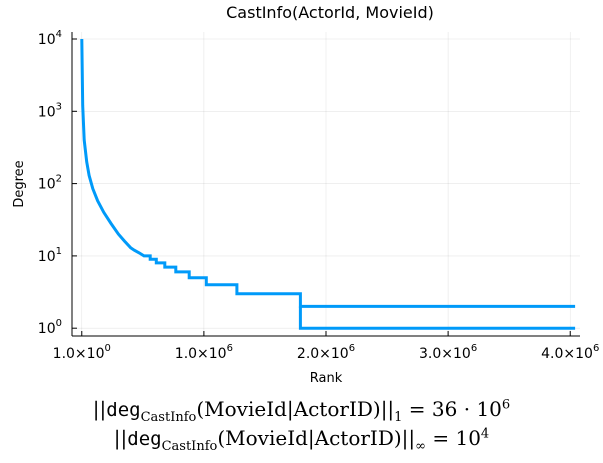 The image size is (603, 463). What do you see at coordinates (50, 110) in the screenshot?
I see `y-tick-label: 10³` at bounding box center [50, 110].